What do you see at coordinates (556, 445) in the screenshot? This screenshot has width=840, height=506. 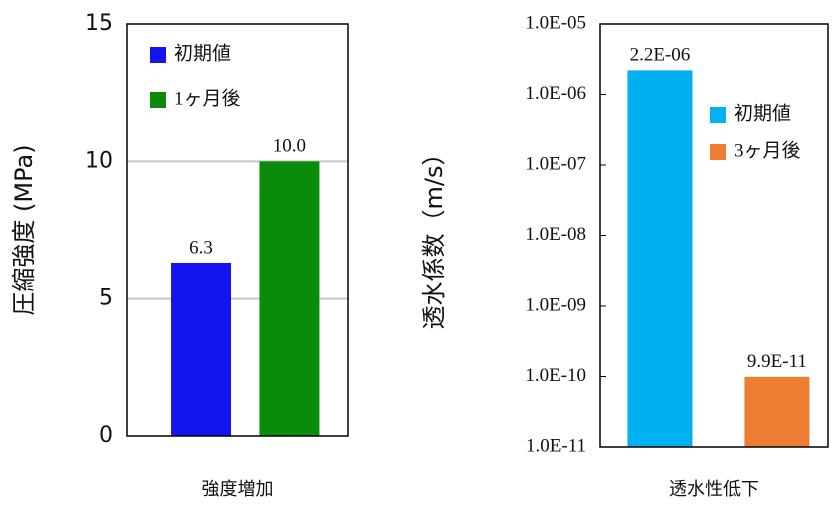 I see `y-tick-label: 1.0E-11` at bounding box center [556, 445].